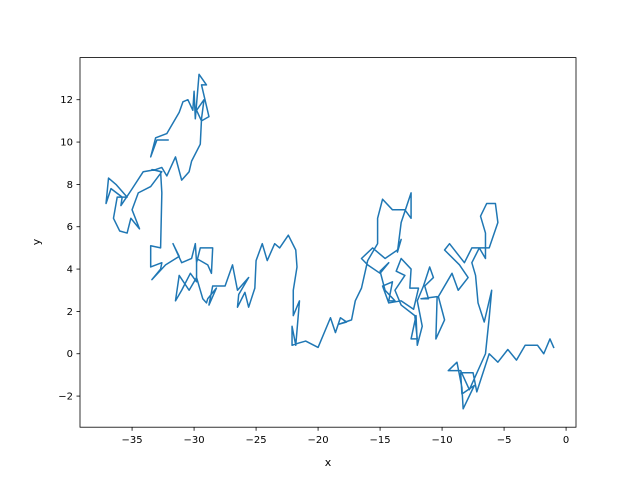  What do you see at coordinates (66, 143) in the screenshot?
I see `y-tick-label: 10` at bounding box center [66, 143].